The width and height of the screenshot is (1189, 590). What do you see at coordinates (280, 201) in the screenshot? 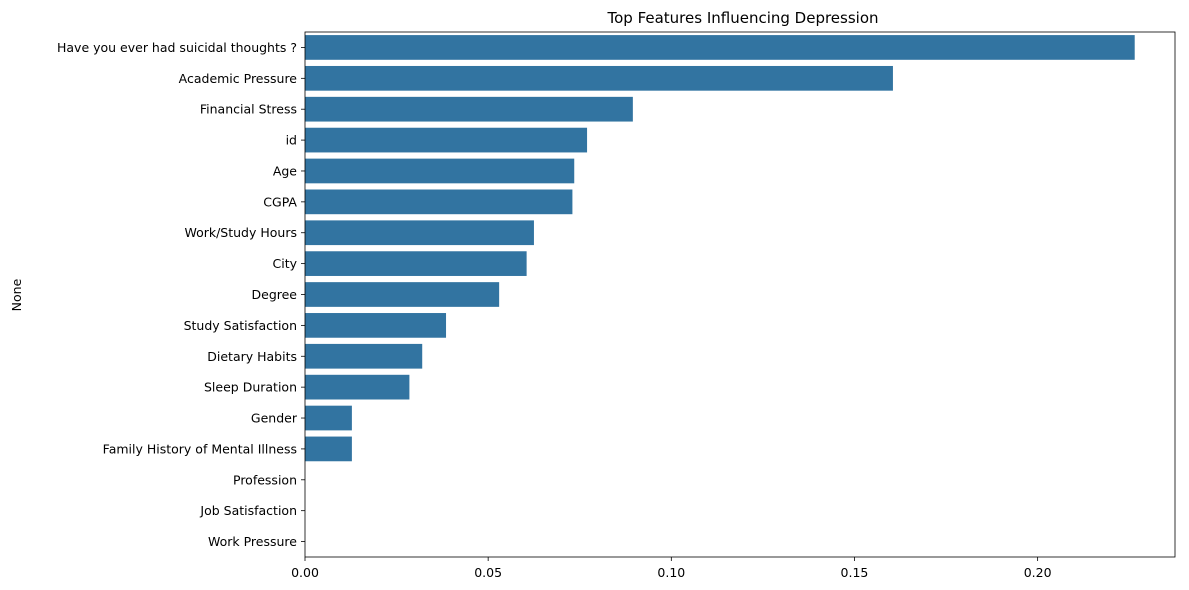
I see `y-tick-label: CGPA` at bounding box center [280, 201].